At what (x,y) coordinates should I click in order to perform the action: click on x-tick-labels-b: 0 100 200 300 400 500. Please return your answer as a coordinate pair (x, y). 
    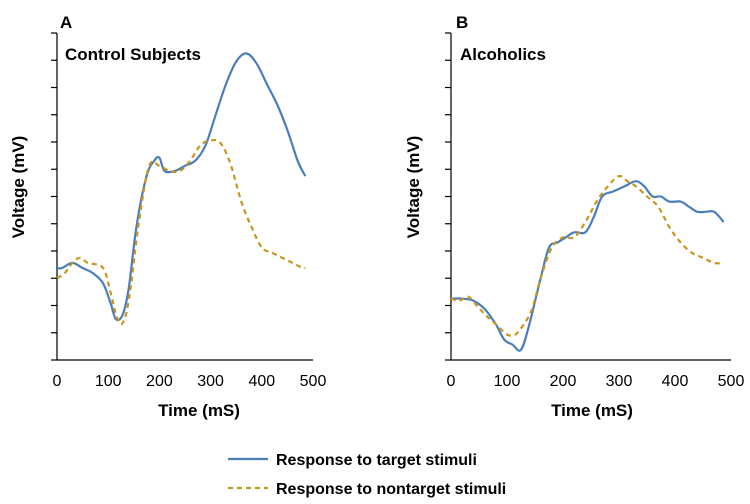
    Looking at the image, I should click on (596, 381).